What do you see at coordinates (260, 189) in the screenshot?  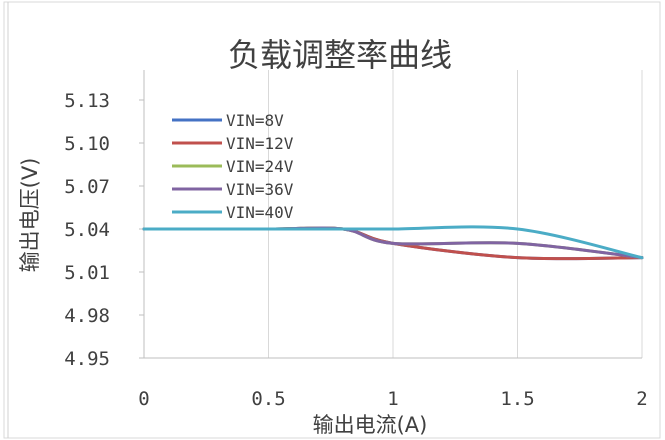 I see `legend-label: VIN=36V` at bounding box center [260, 189].